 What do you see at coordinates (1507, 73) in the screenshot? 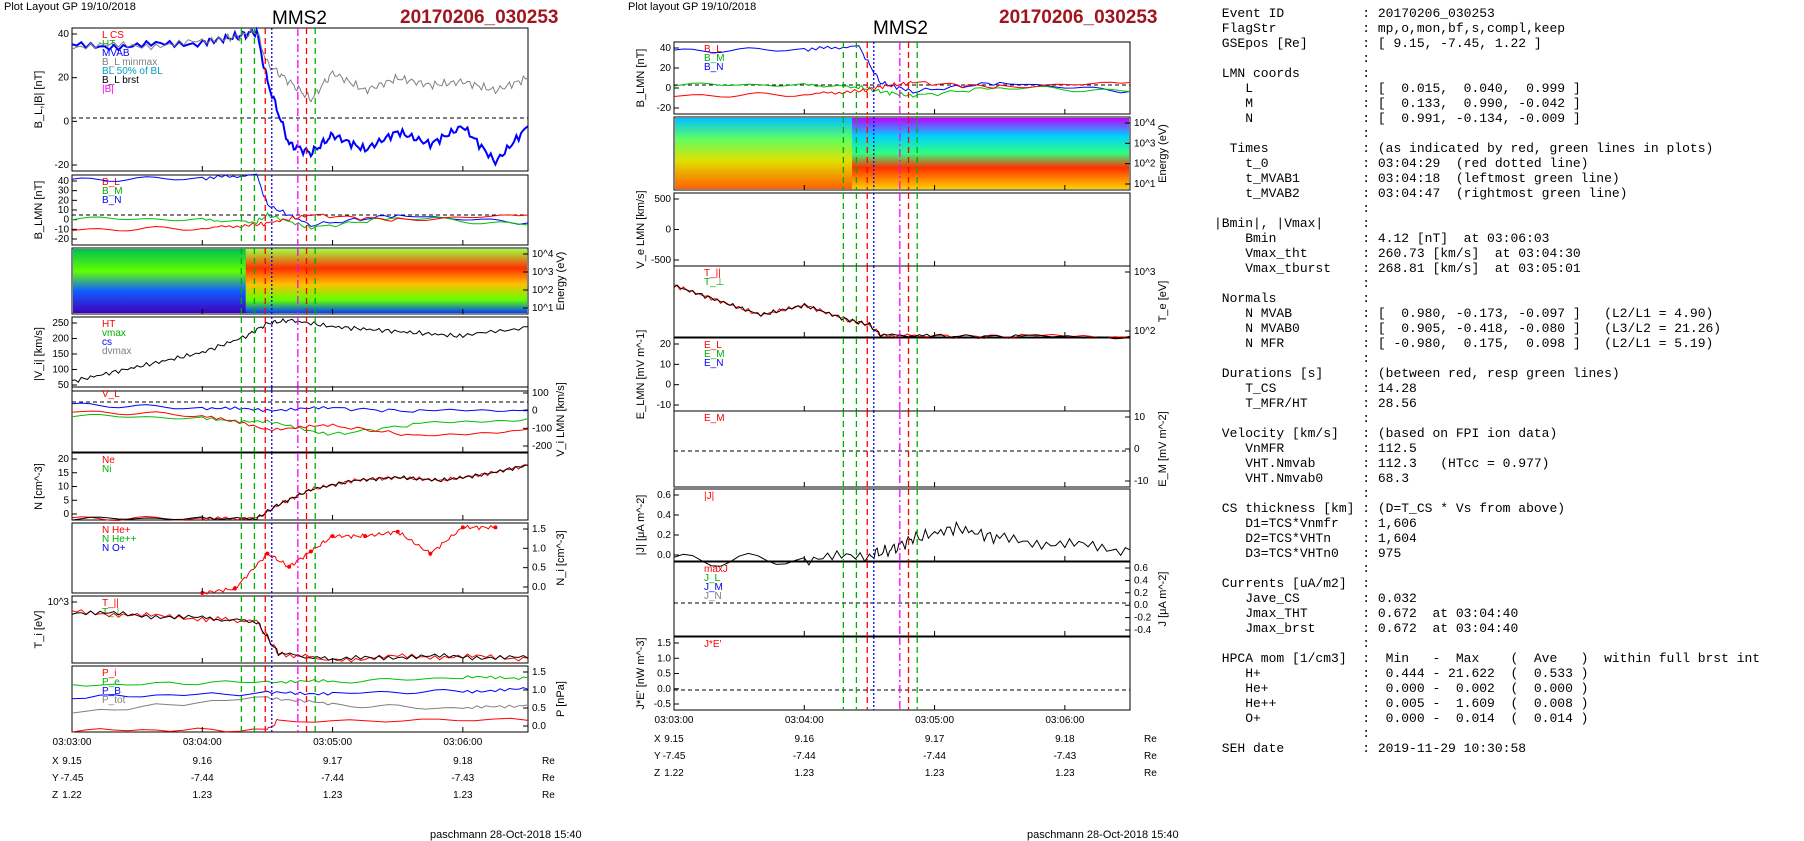
I see `summary-row: LMN coords :` at bounding box center [1507, 73].